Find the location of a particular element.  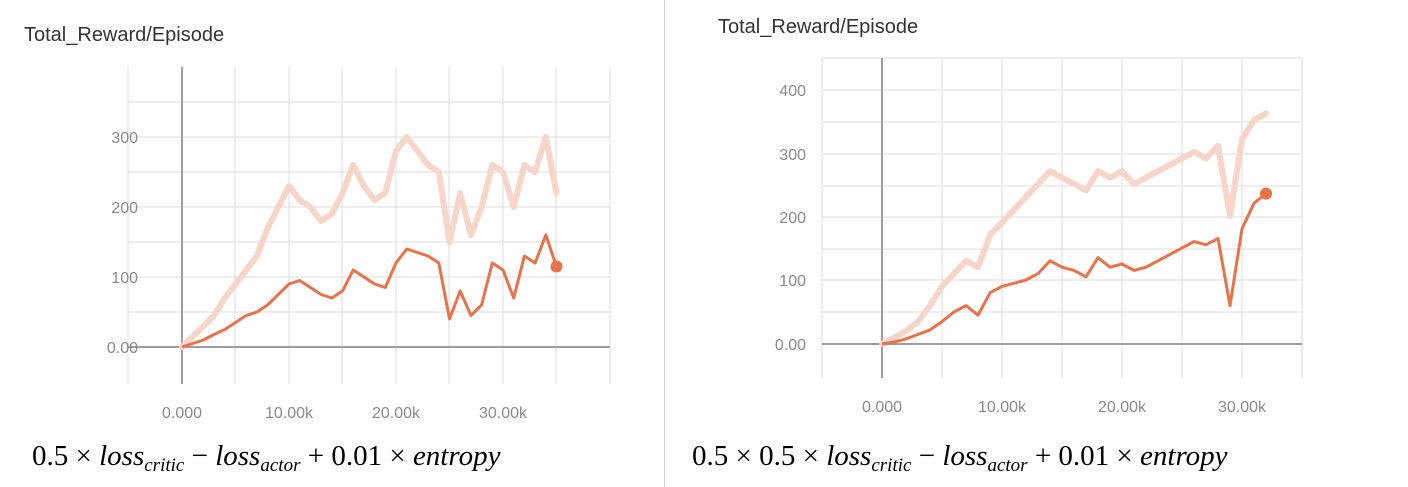

caption-coefficient: 0.5 × is located at coordinates (66, 456).